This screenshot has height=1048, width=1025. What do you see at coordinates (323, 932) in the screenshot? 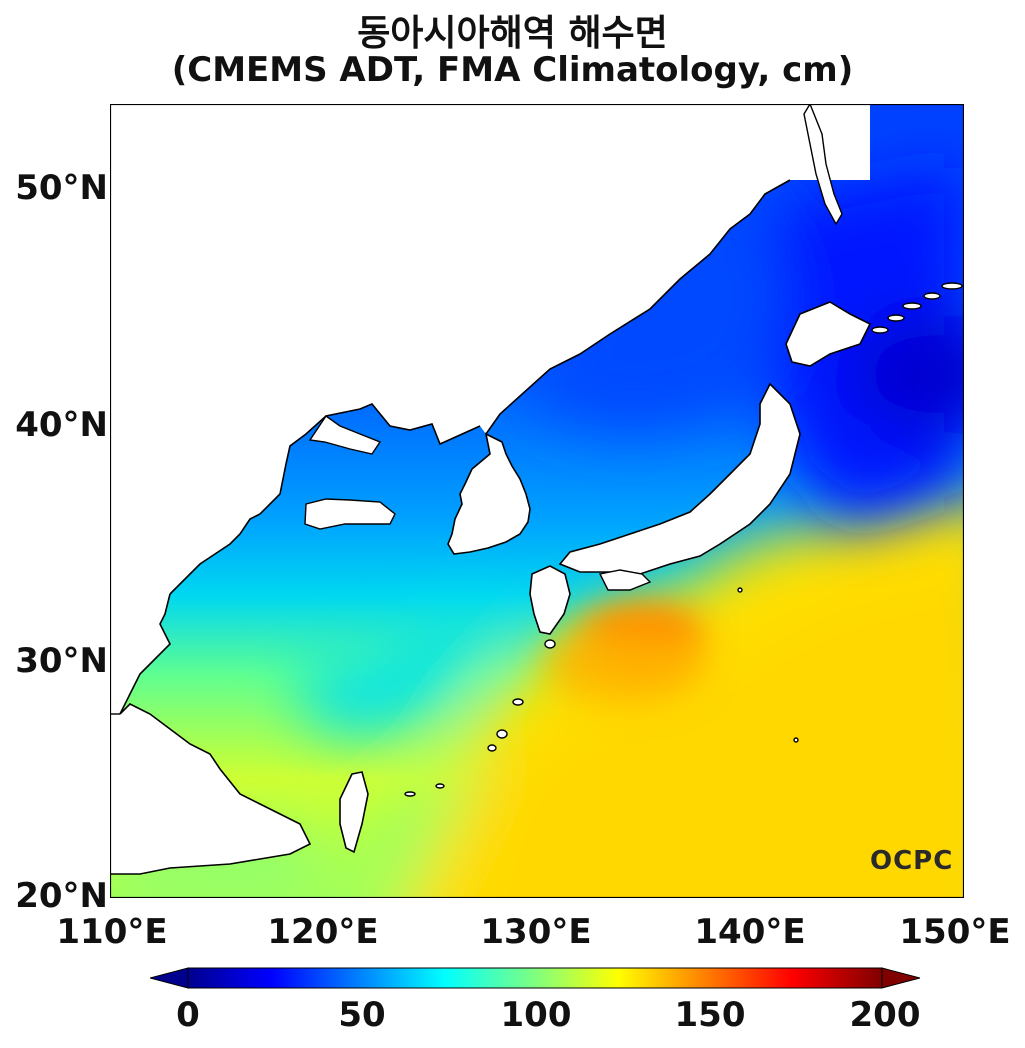
I see `x-tick-120e: 120°E` at bounding box center [323, 932].